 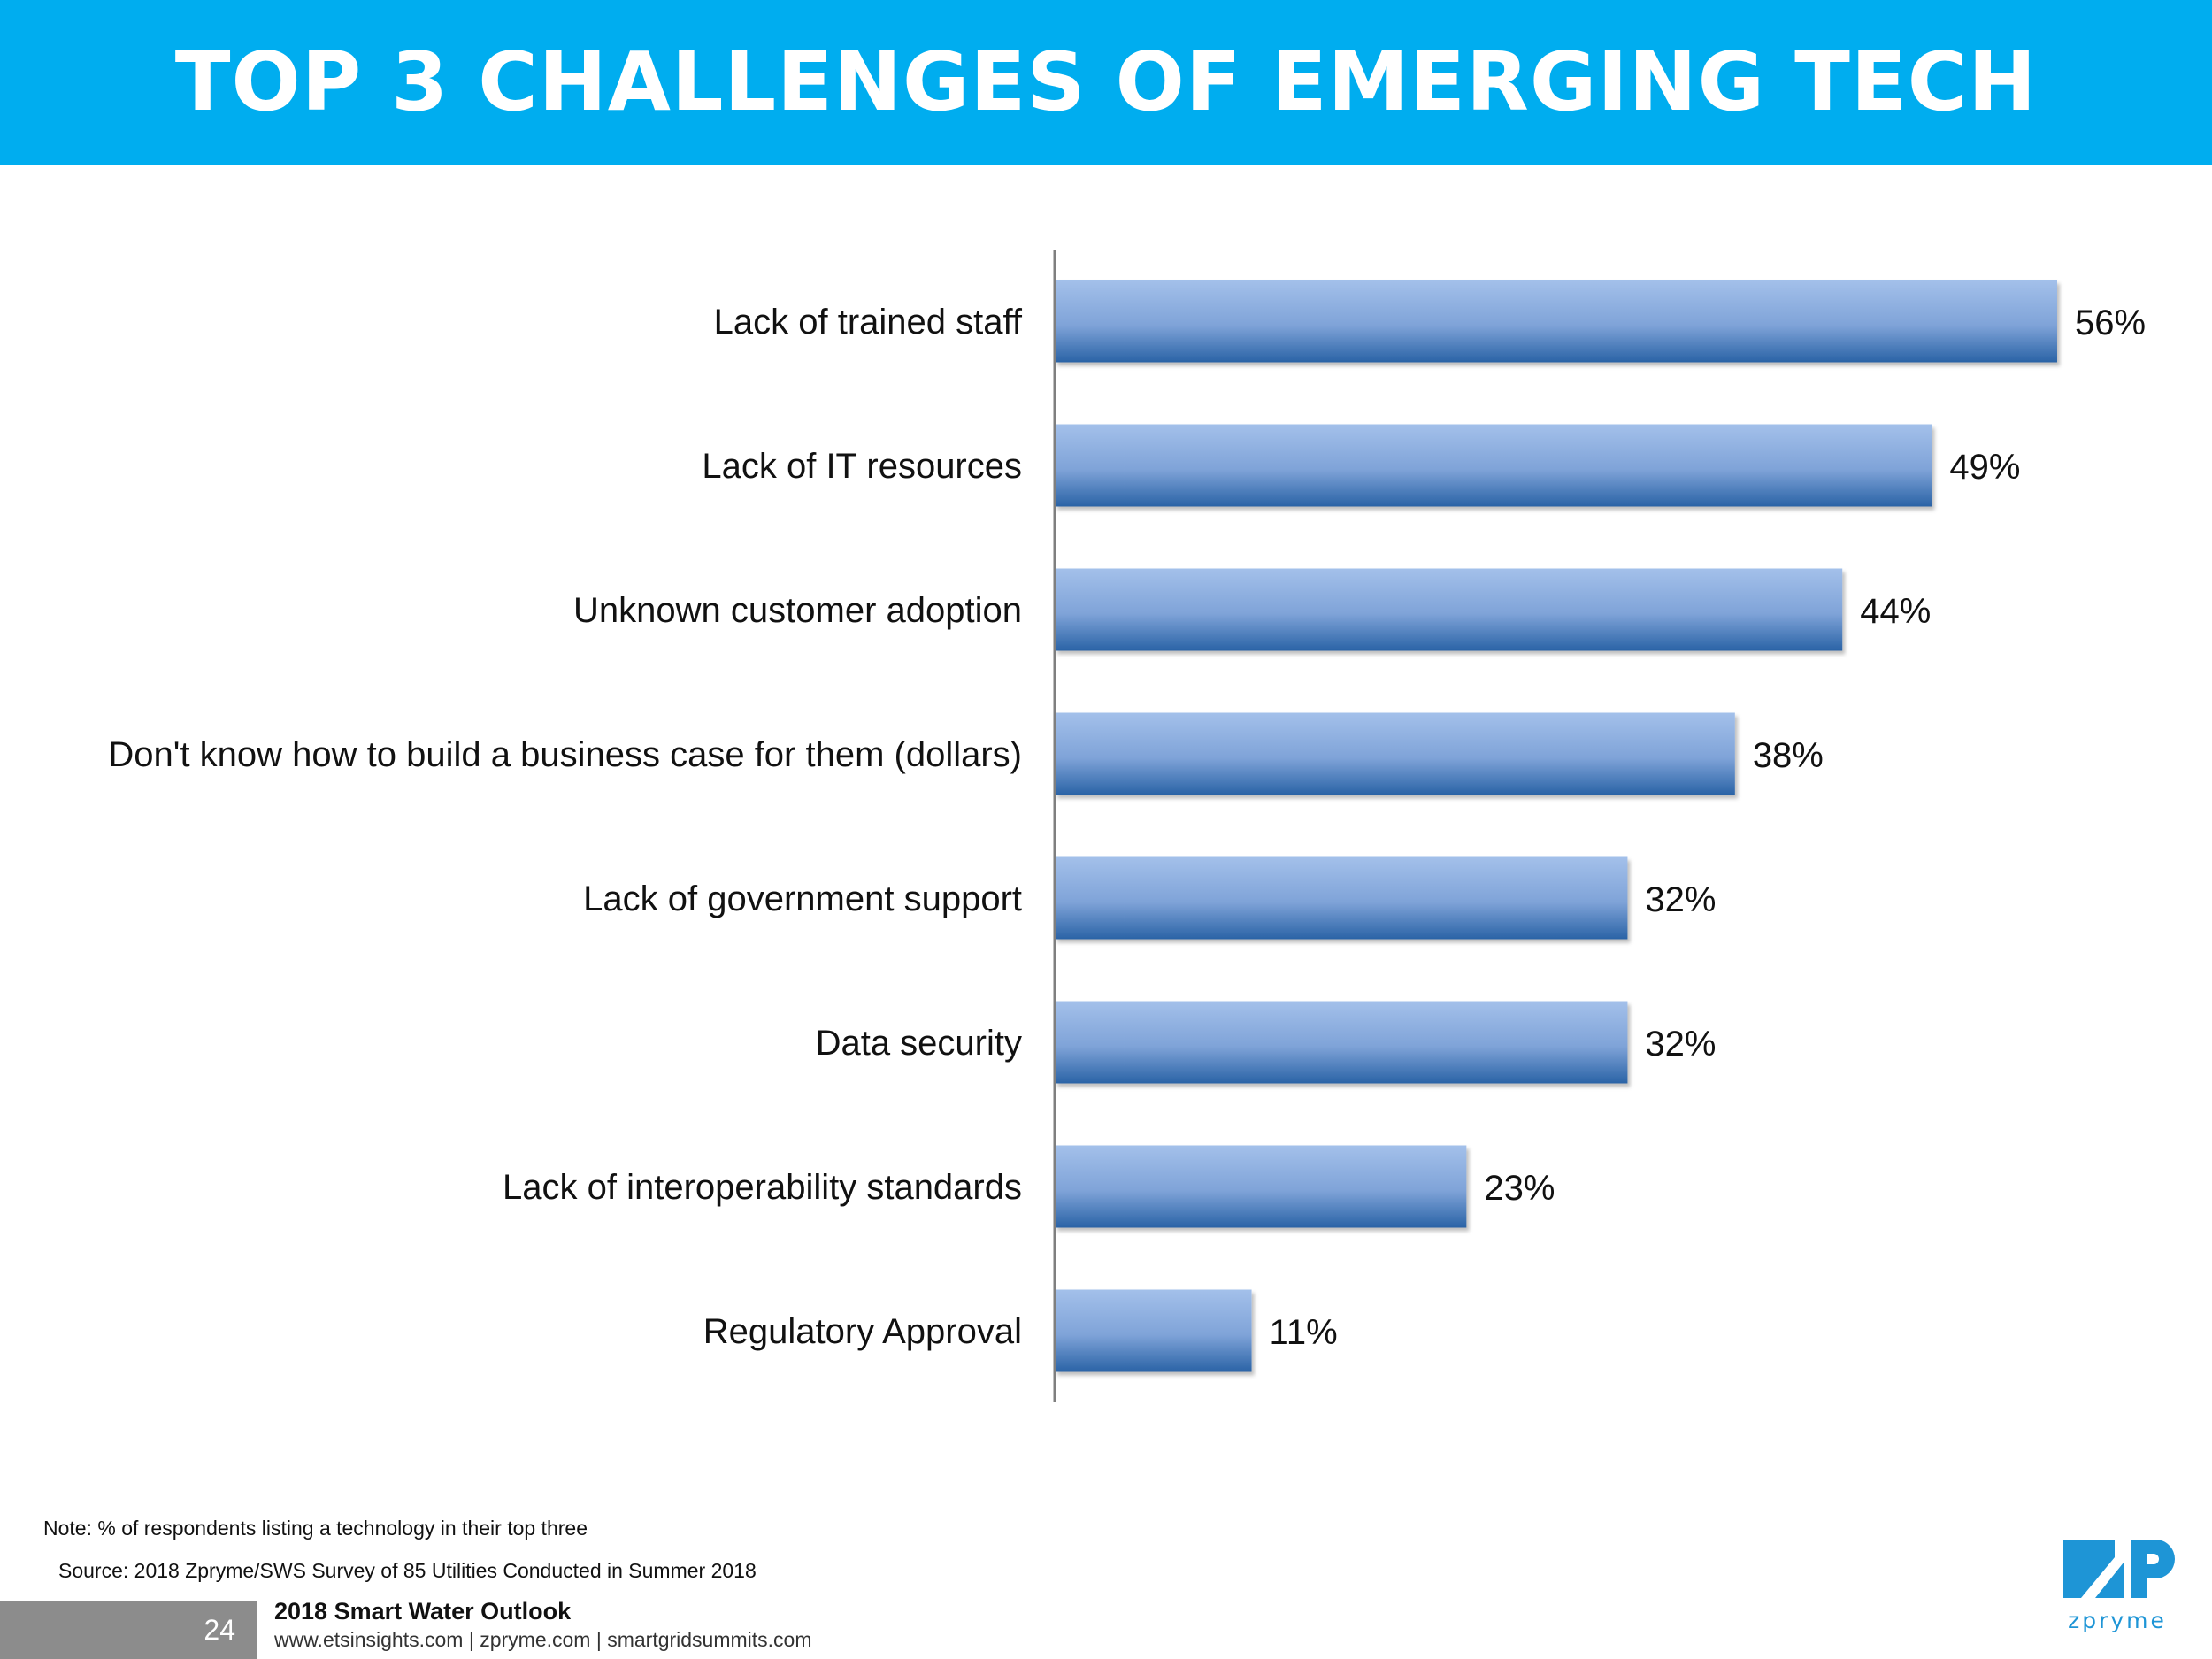 What do you see at coordinates (802, 899) in the screenshot?
I see `category-label: Lack of government support` at bounding box center [802, 899].